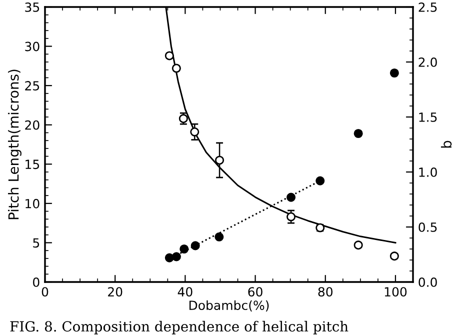  Describe the element at coordinates (115, 292) in the screenshot. I see `x-tick-label: 20` at that location.